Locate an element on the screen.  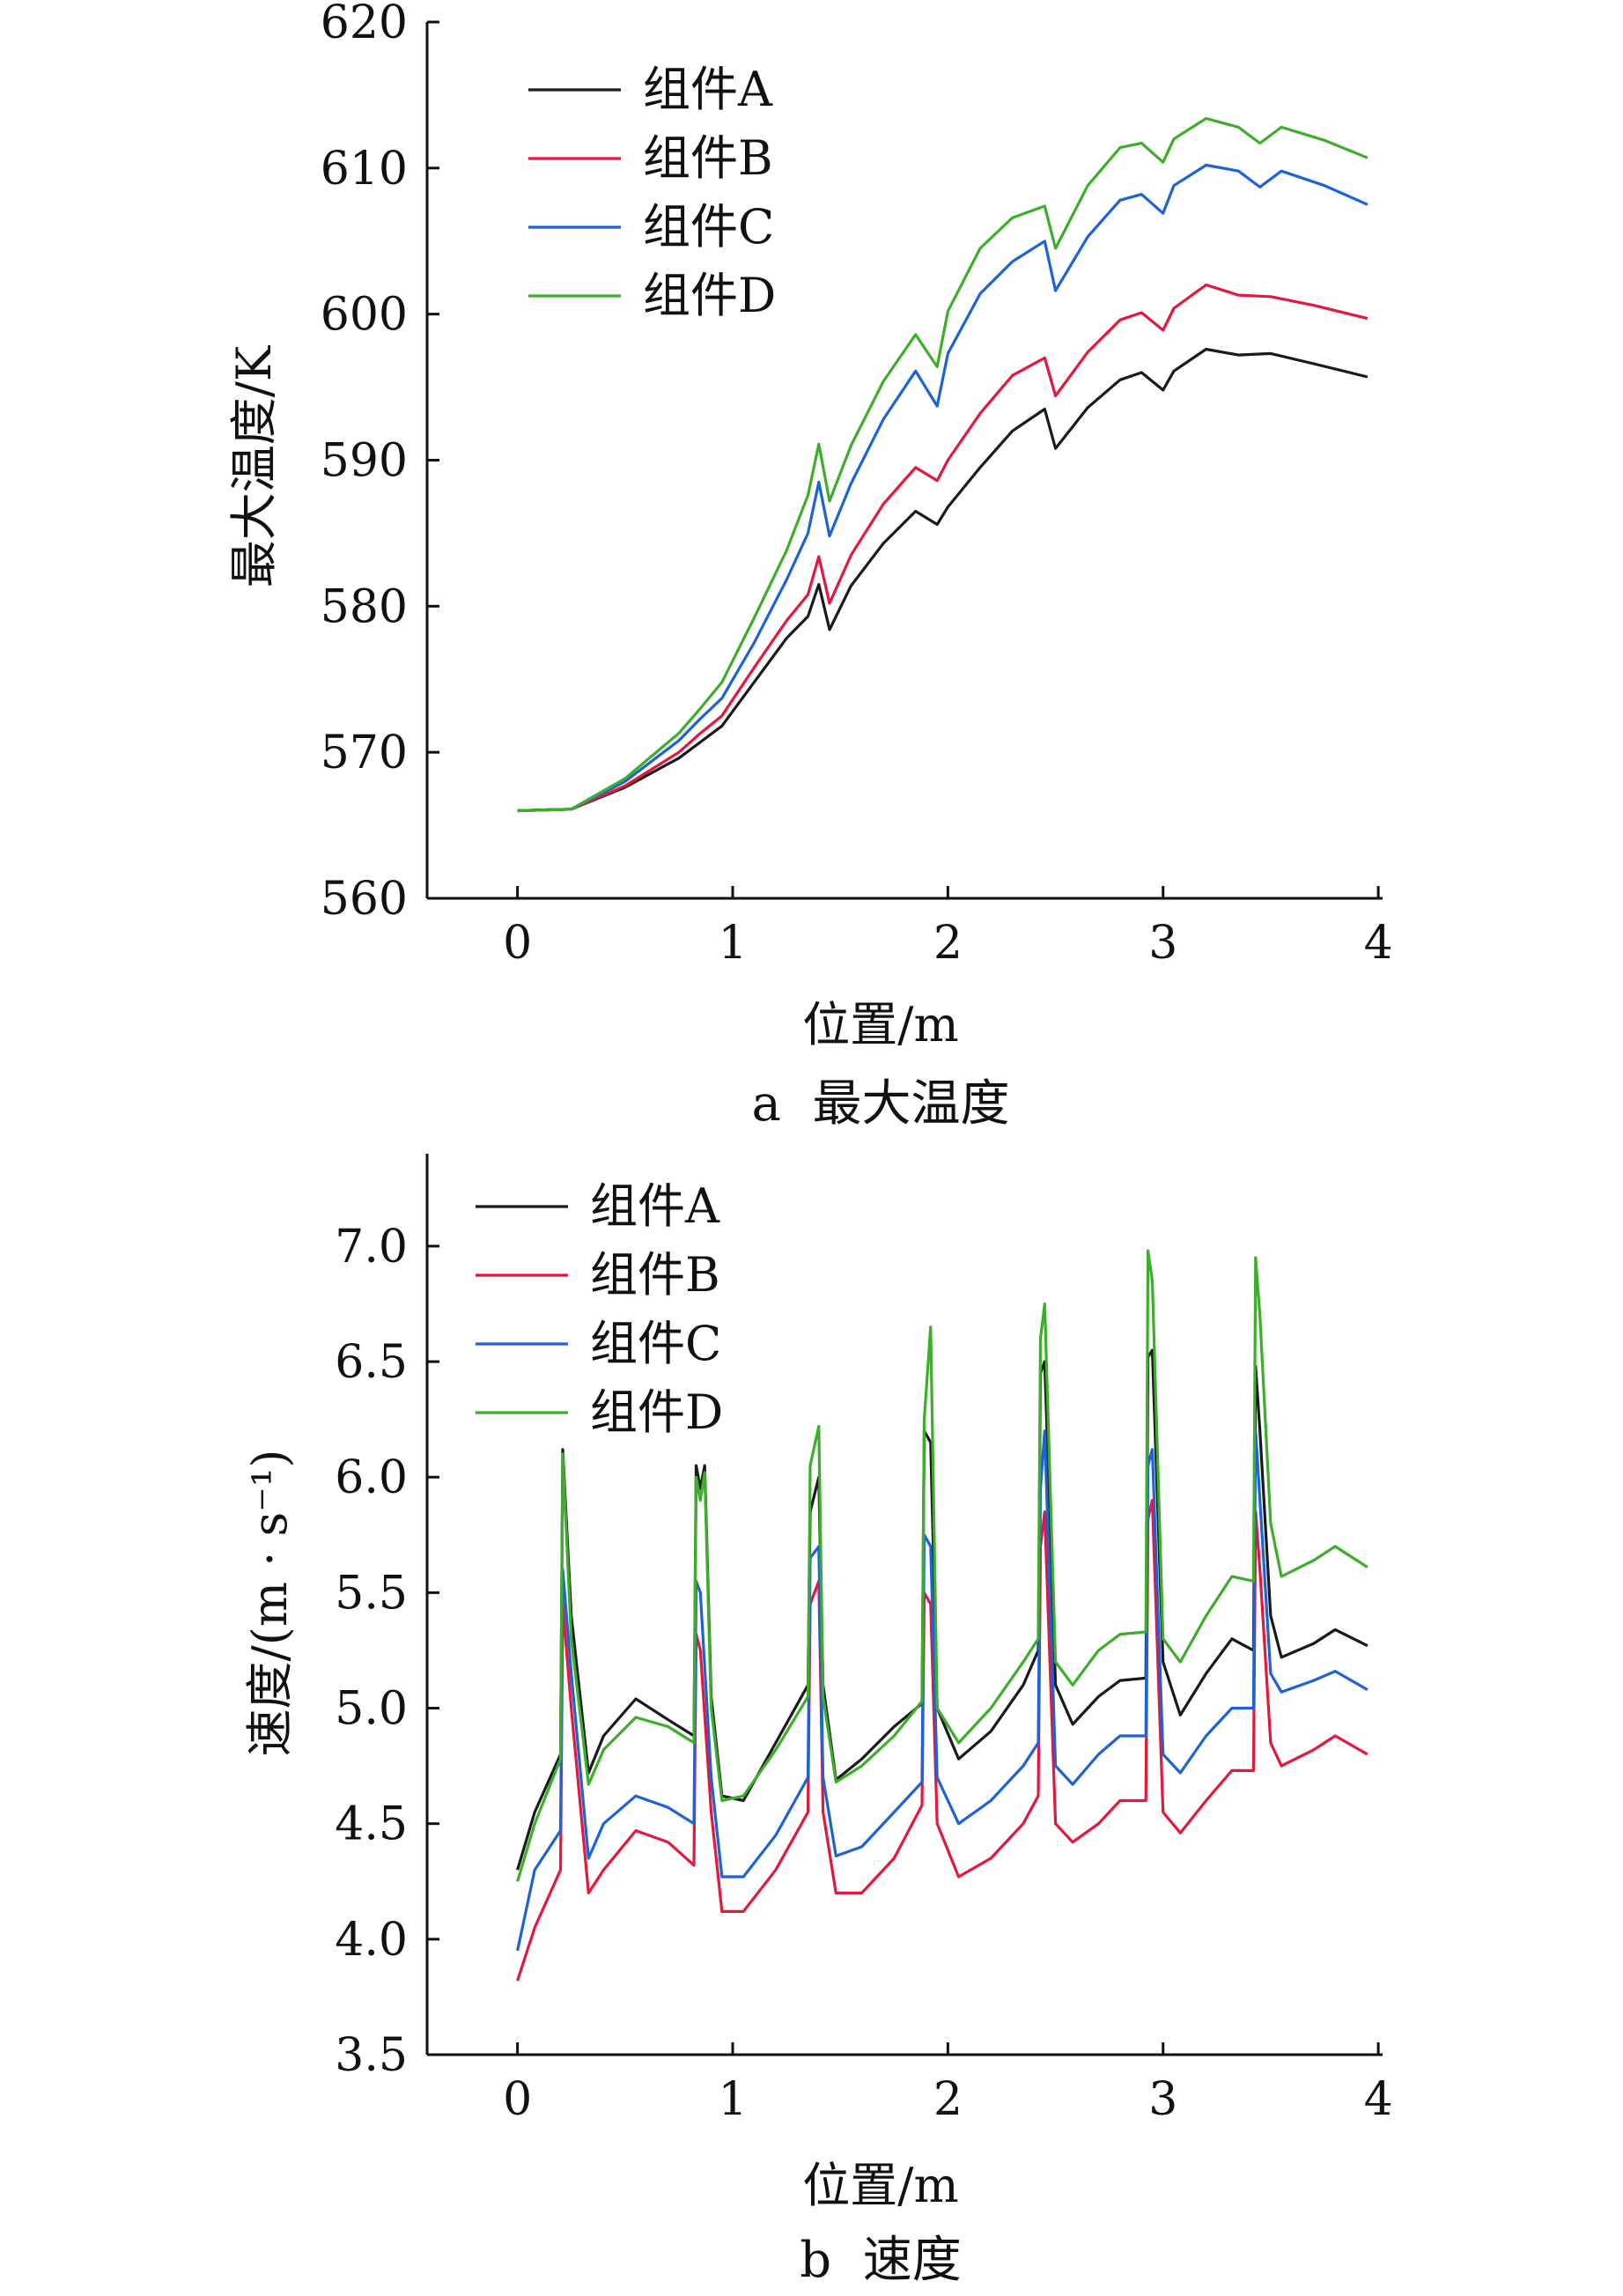
legend-a: 组件A 组件B 组件C 组件D is located at coordinates (652, 192).